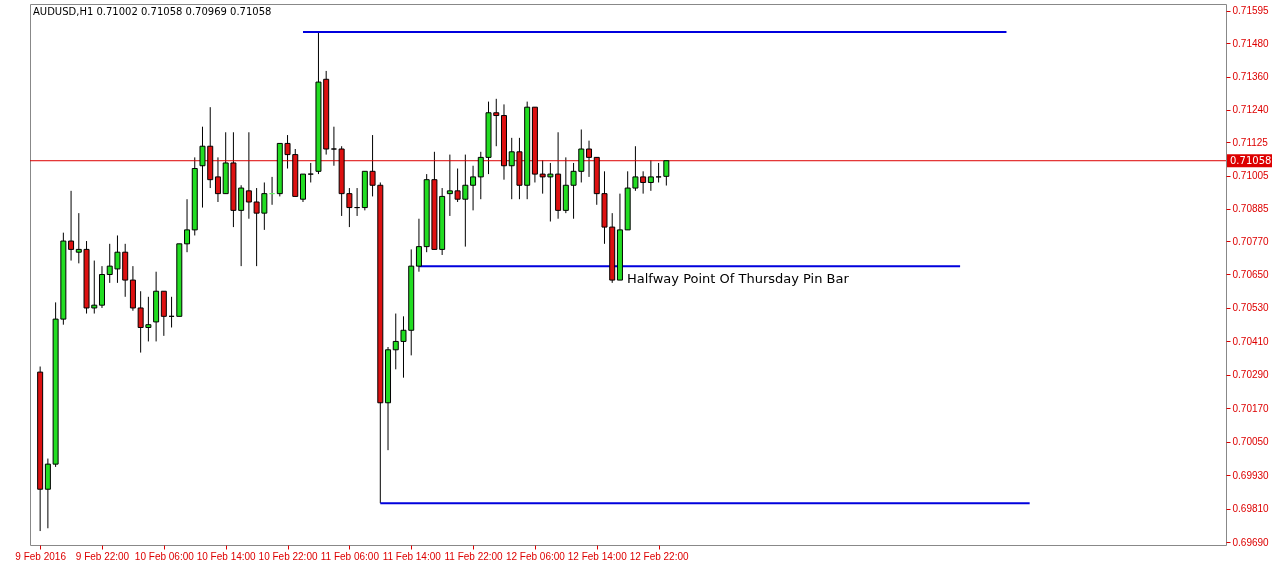  I want to click on y-tick-label: 0.71240, so click(1251, 110).